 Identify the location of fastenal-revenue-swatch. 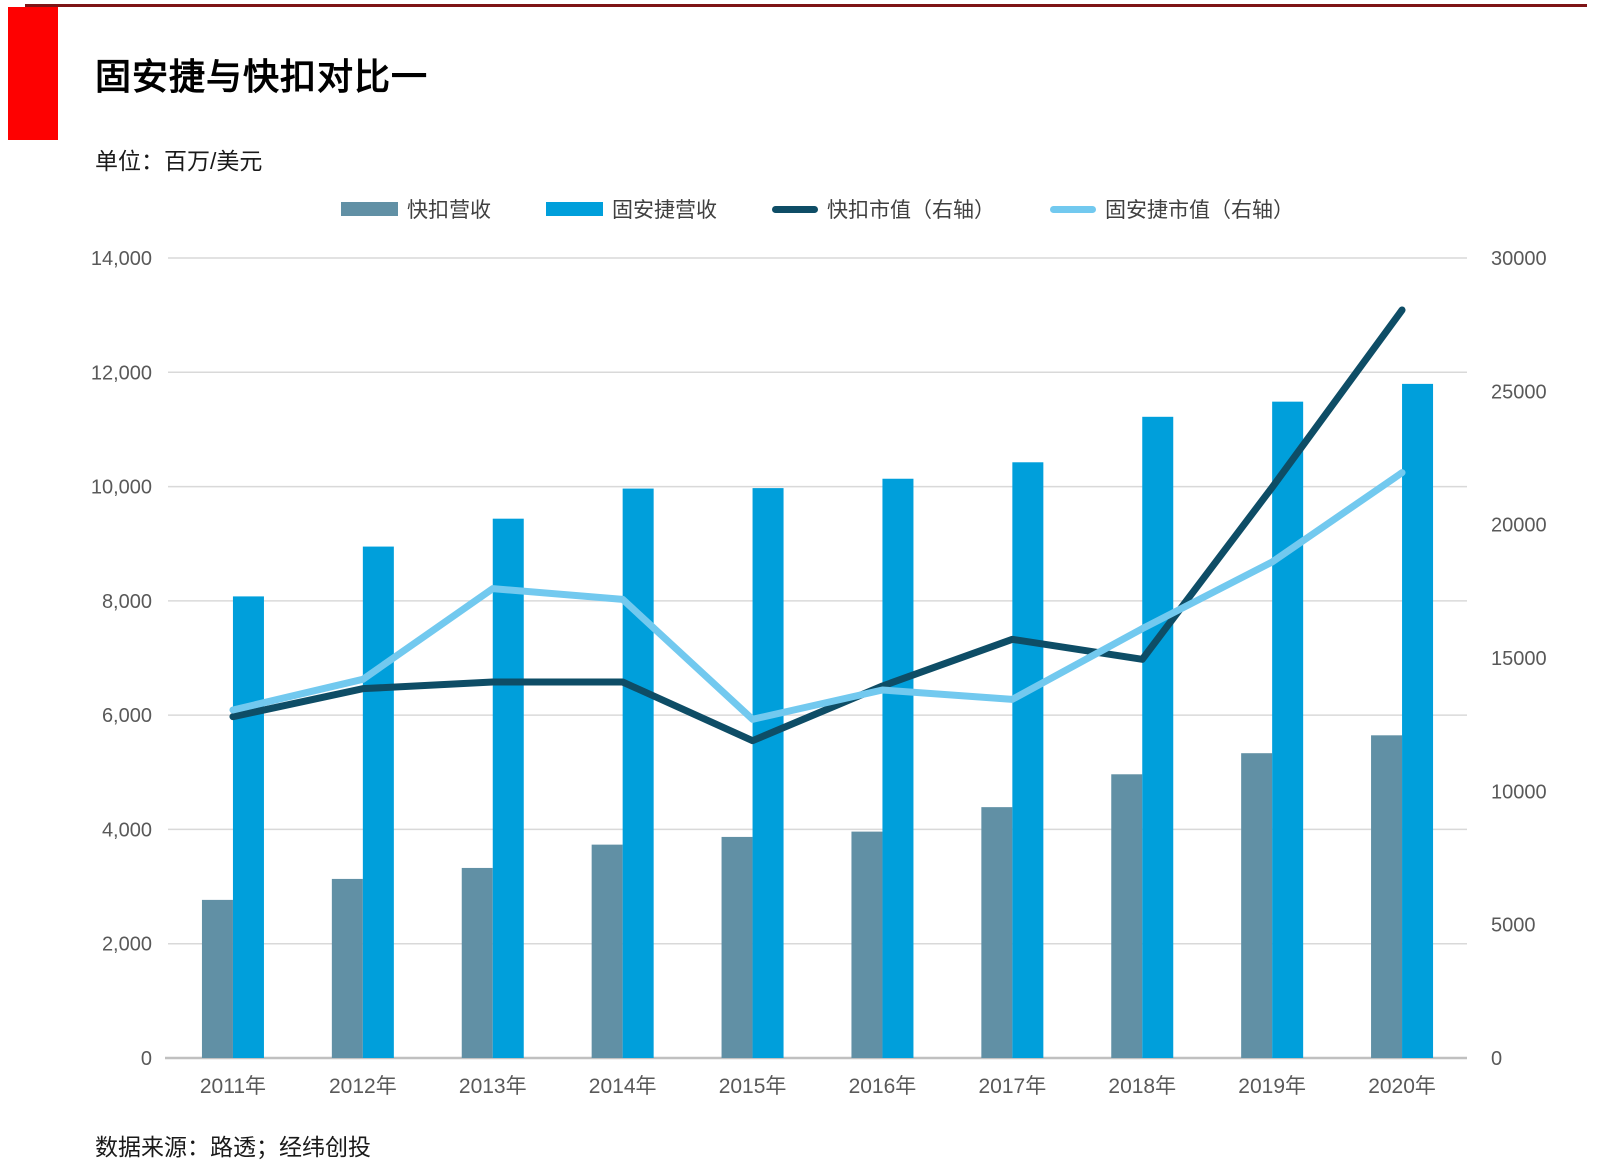
(369, 209).